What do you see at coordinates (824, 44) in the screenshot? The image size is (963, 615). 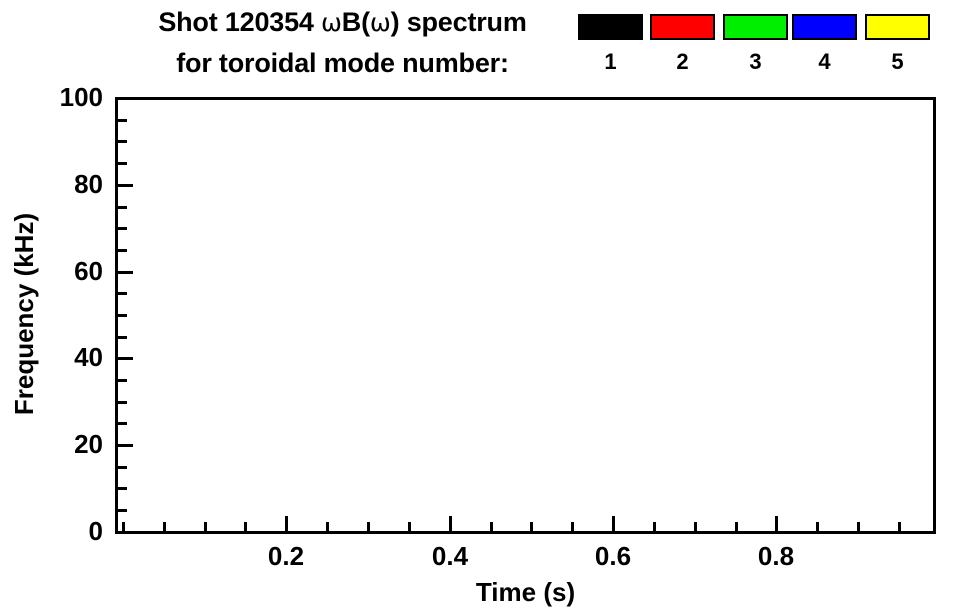 I see `legend-entry-4: 4` at bounding box center [824, 44].